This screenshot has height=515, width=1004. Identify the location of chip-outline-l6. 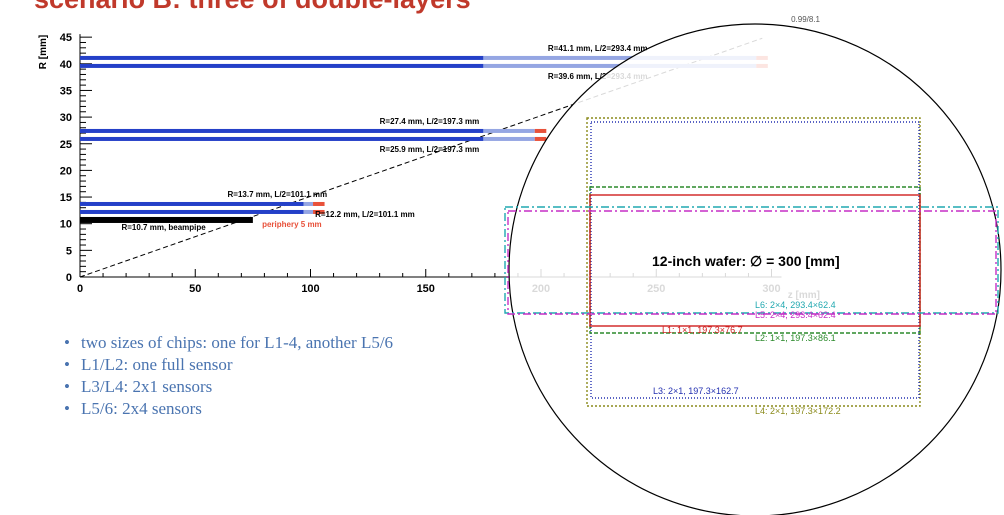
(751, 260).